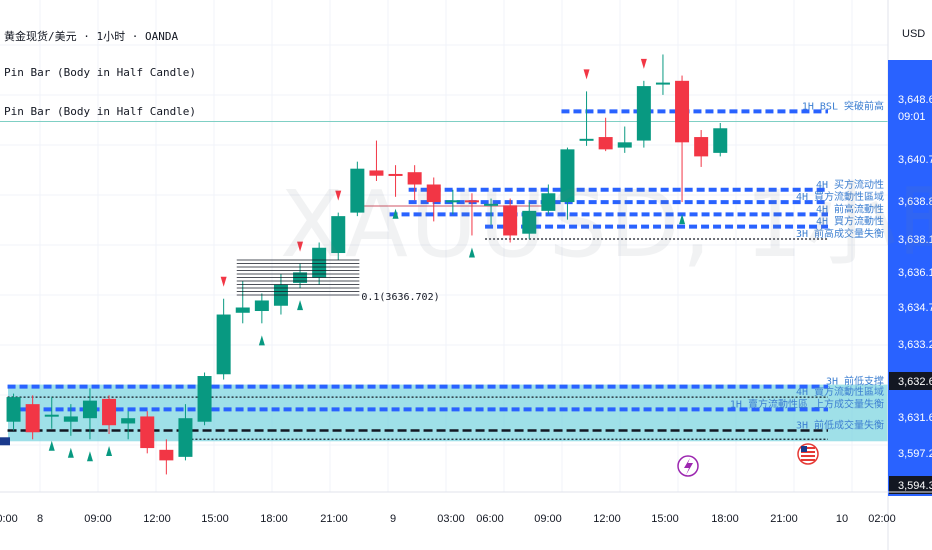 This screenshot has width=932, height=550. Describe the element at coordinates (915, 308) in the screenshot. I see `price-axis-label: 3,634.730` at that location.